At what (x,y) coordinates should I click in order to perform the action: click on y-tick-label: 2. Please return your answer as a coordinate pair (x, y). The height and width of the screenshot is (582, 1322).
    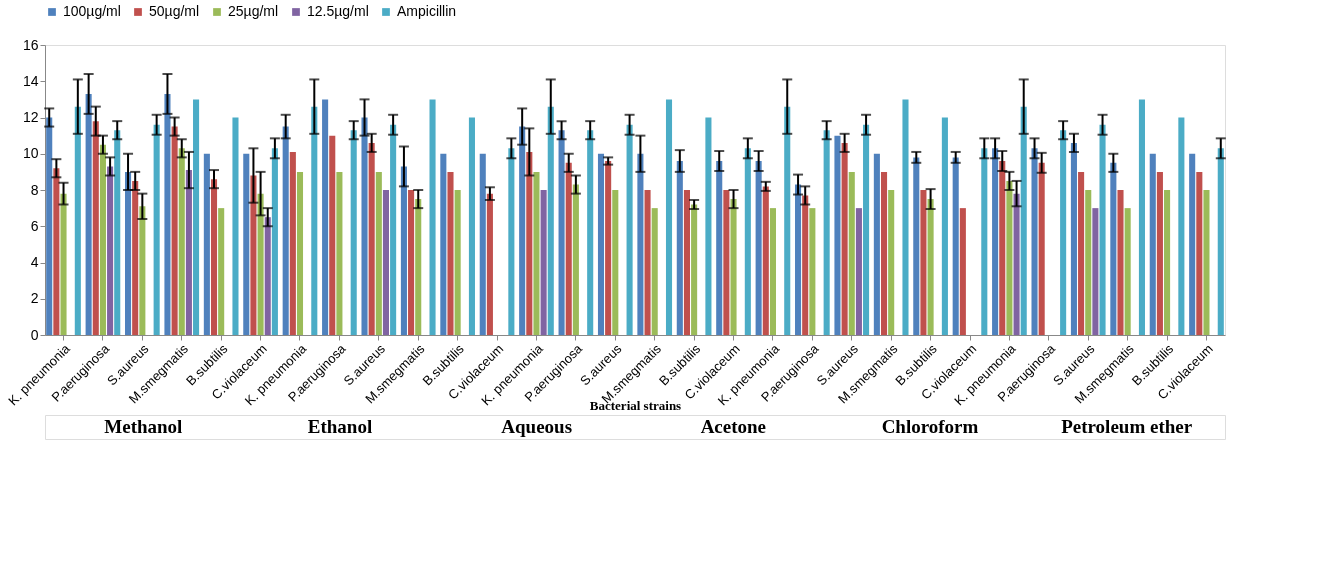
    Looking at the image, I should click on (34, 298).